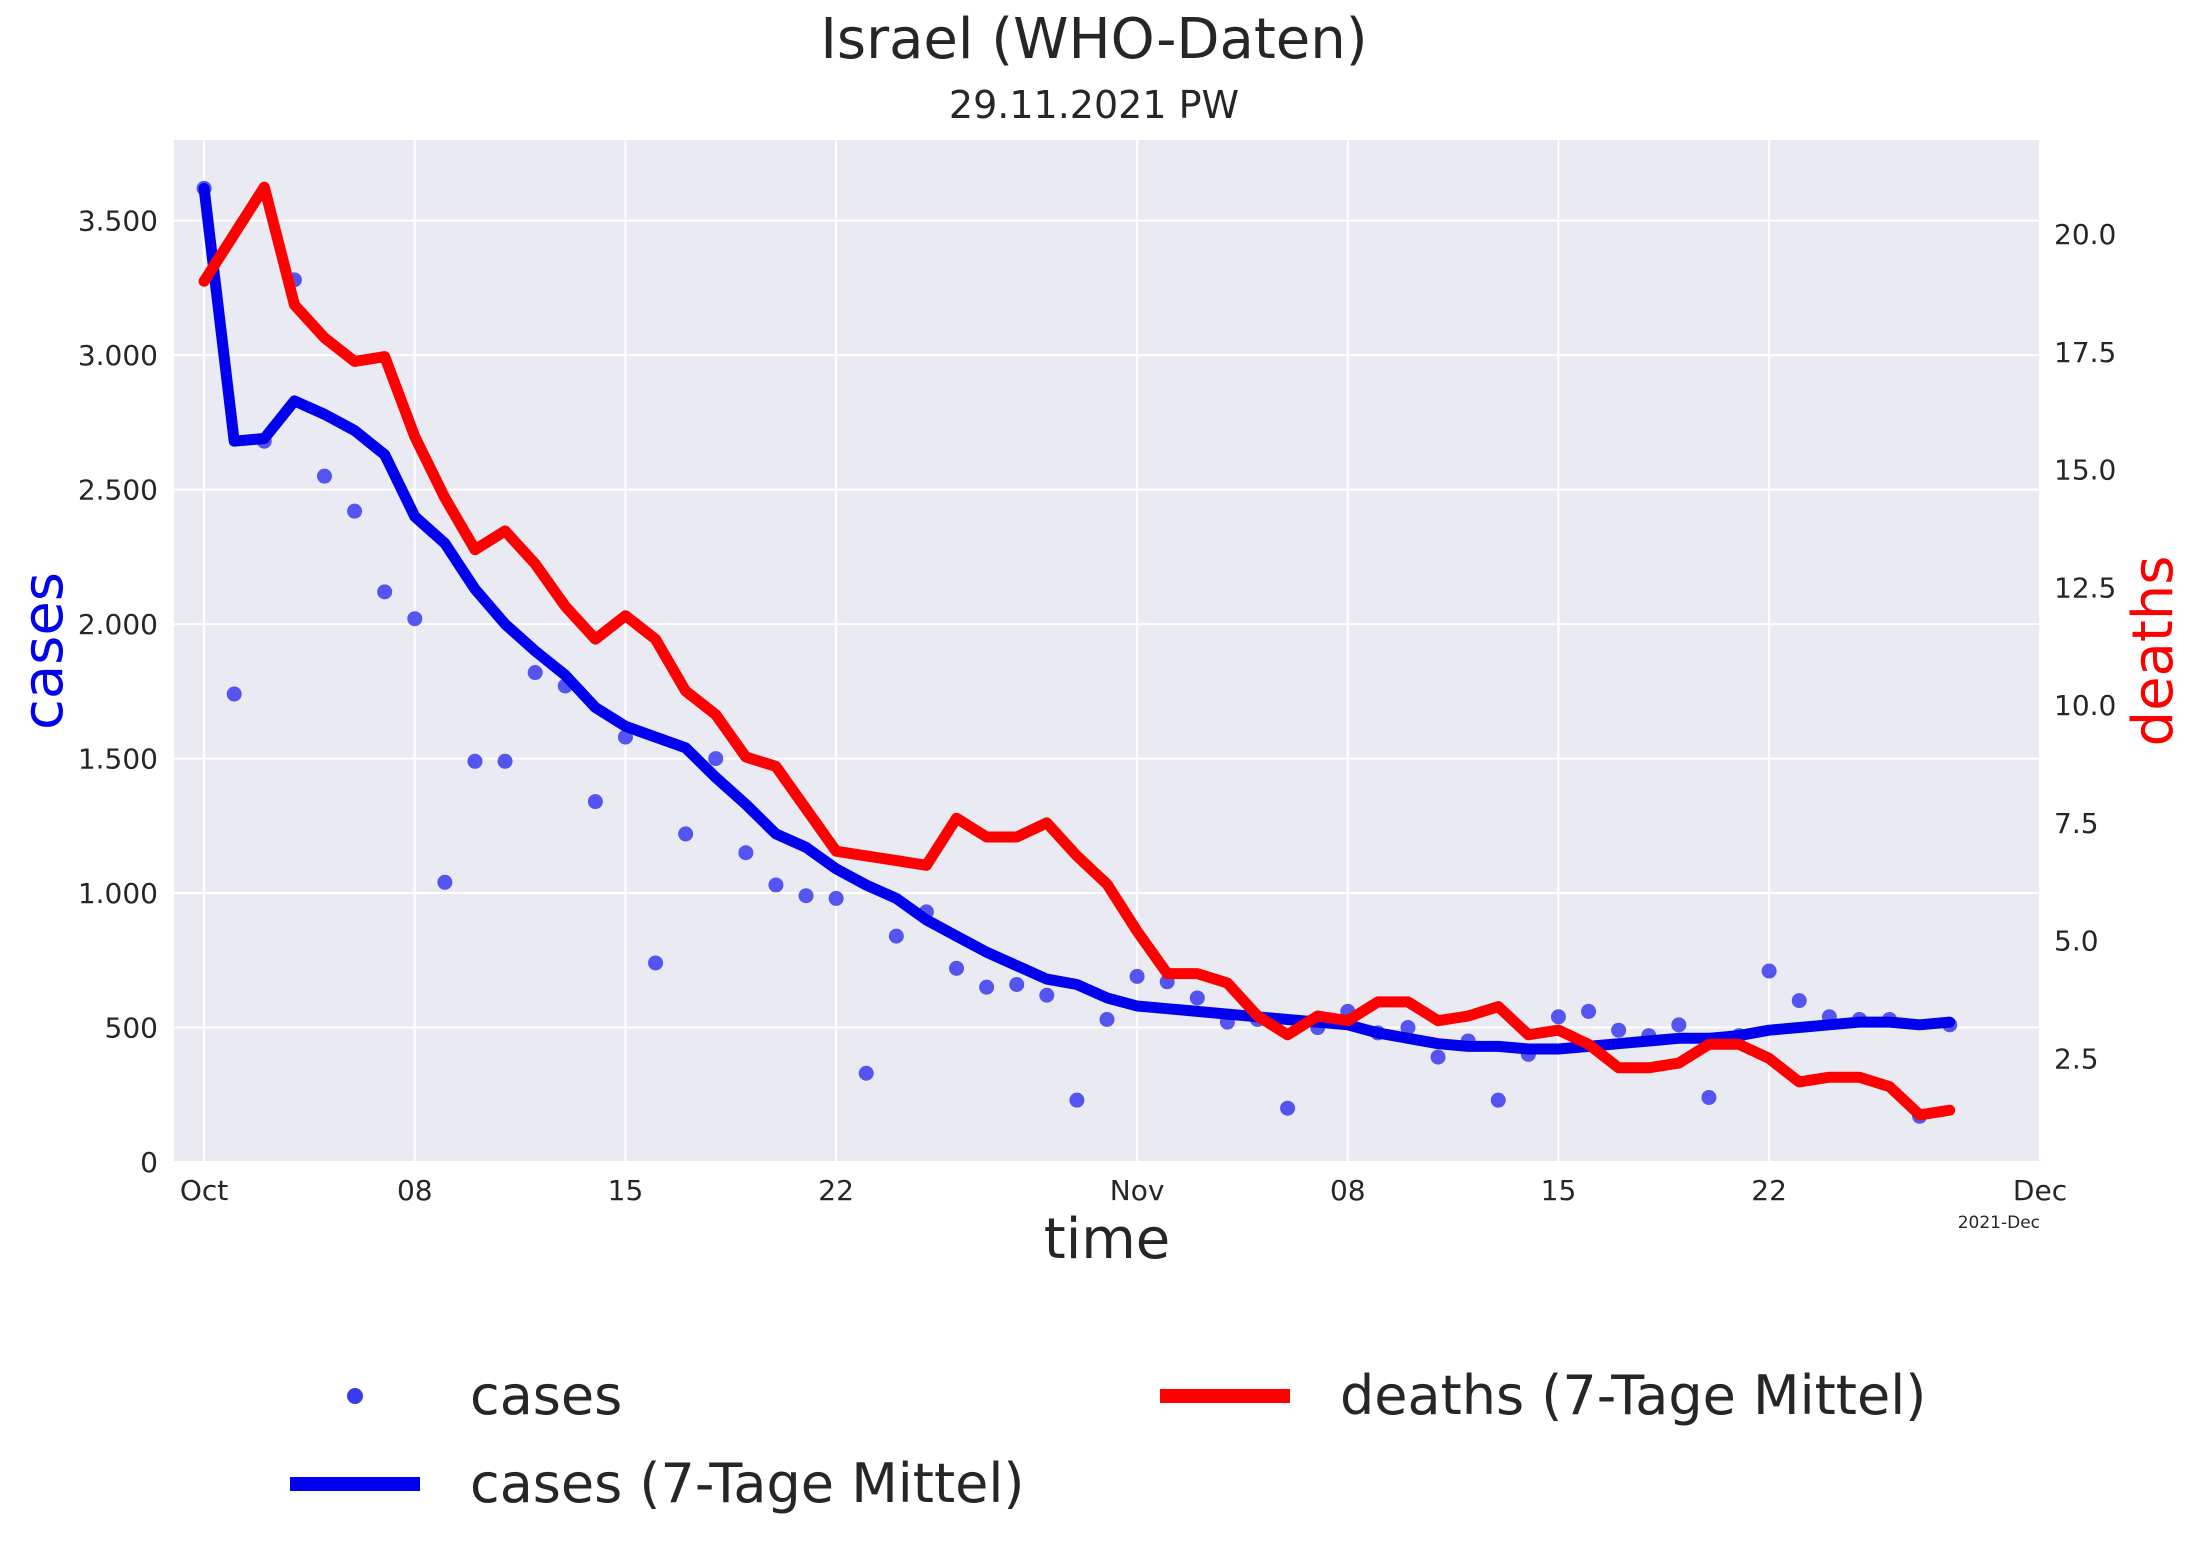 The width and height of the screenshot is (2188, 1555). Describe the element at coordinates (118, 759) in the screenshot. I see `y-left-tick-label: 1.500` at that location.